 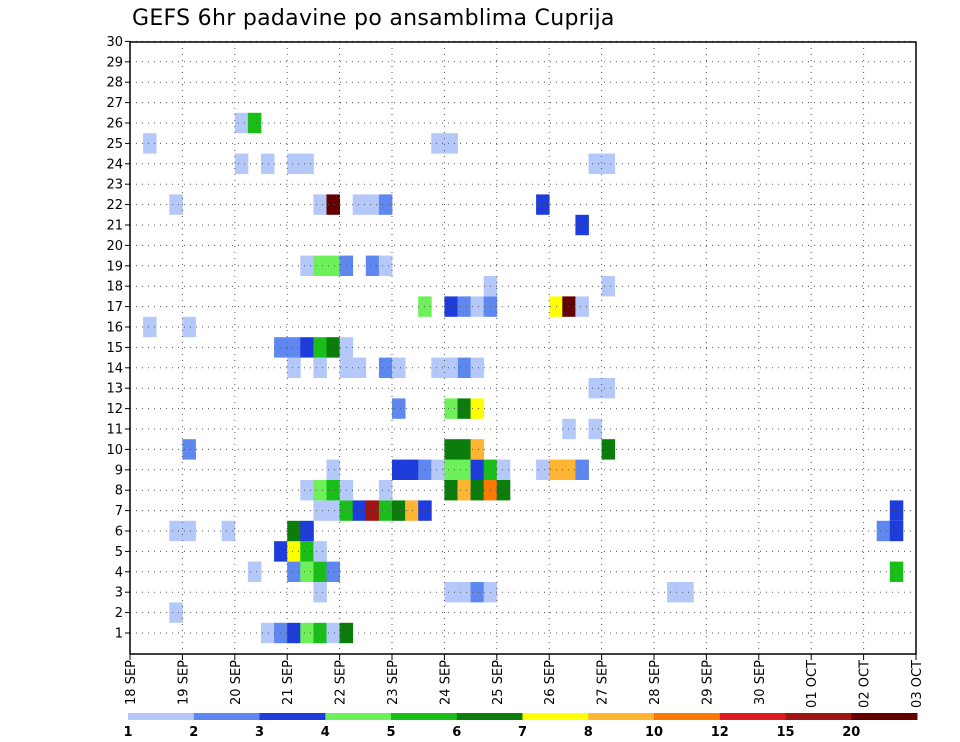 What do you see at coordinates (183, 682) in the screenshot?
I see `x-tick-label: 19 SEP` at bounding box center [183, 682].